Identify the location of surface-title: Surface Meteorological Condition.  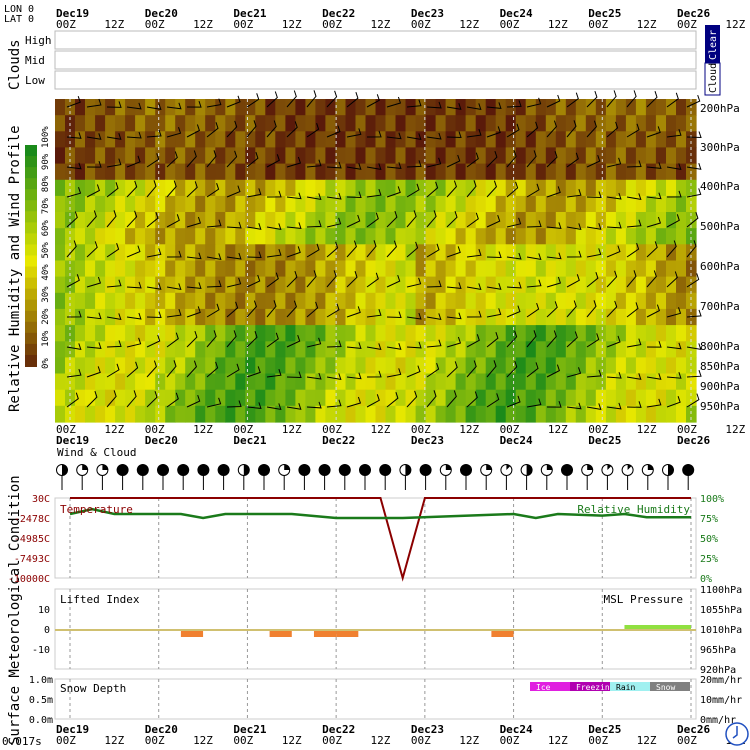
(15, 610).